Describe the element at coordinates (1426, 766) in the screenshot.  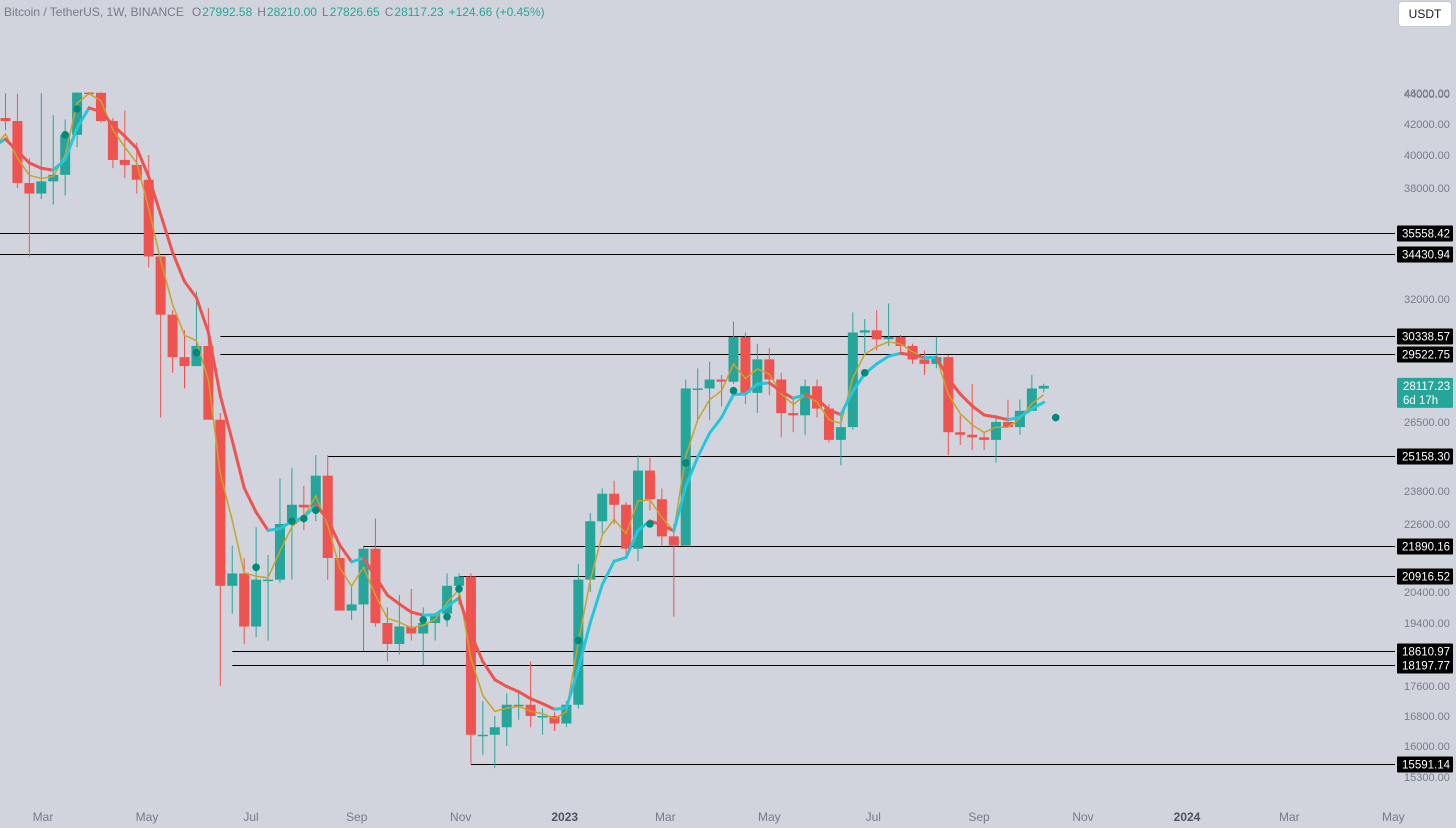
I see `level-label: 15591.14` at that location.